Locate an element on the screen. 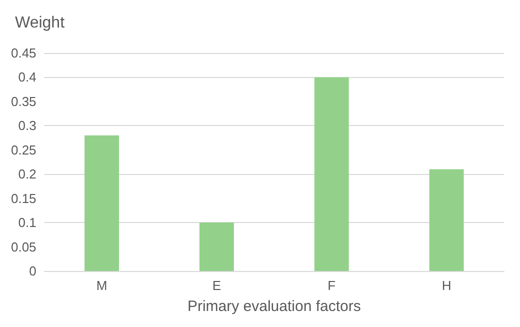 Image resolution: width=520 pixels, height=327 pixels. y-tick-label: 0.3 is located at coordinates (27, 126).